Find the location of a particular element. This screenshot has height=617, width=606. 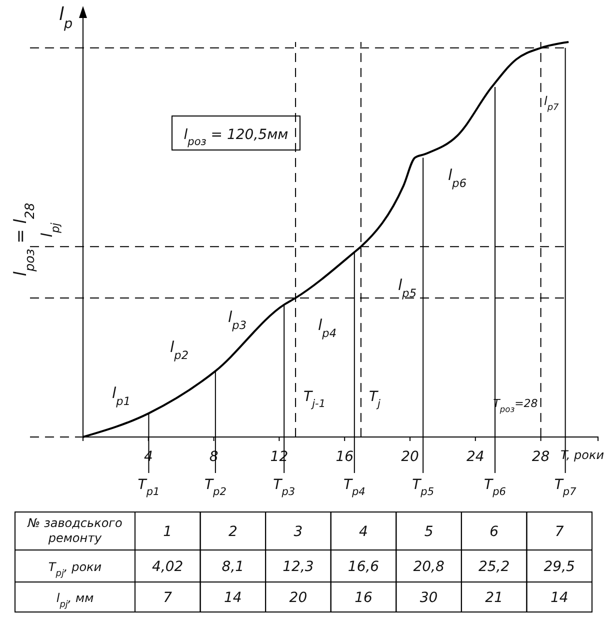

ref-line-label: T$_{р1}$ is located at coordinates (149, 487).